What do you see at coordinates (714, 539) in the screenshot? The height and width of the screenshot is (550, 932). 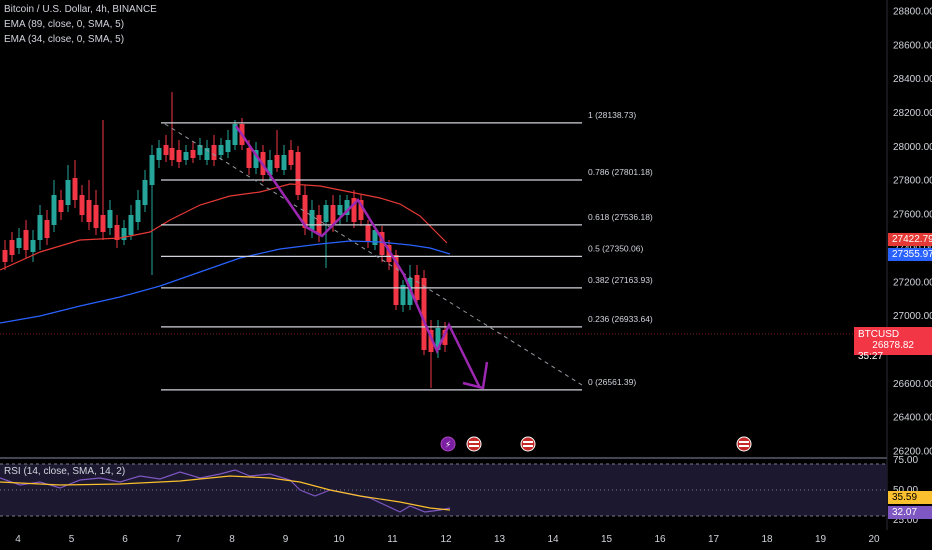 I see `time-tick: 17` at bounding box center [714, 539].